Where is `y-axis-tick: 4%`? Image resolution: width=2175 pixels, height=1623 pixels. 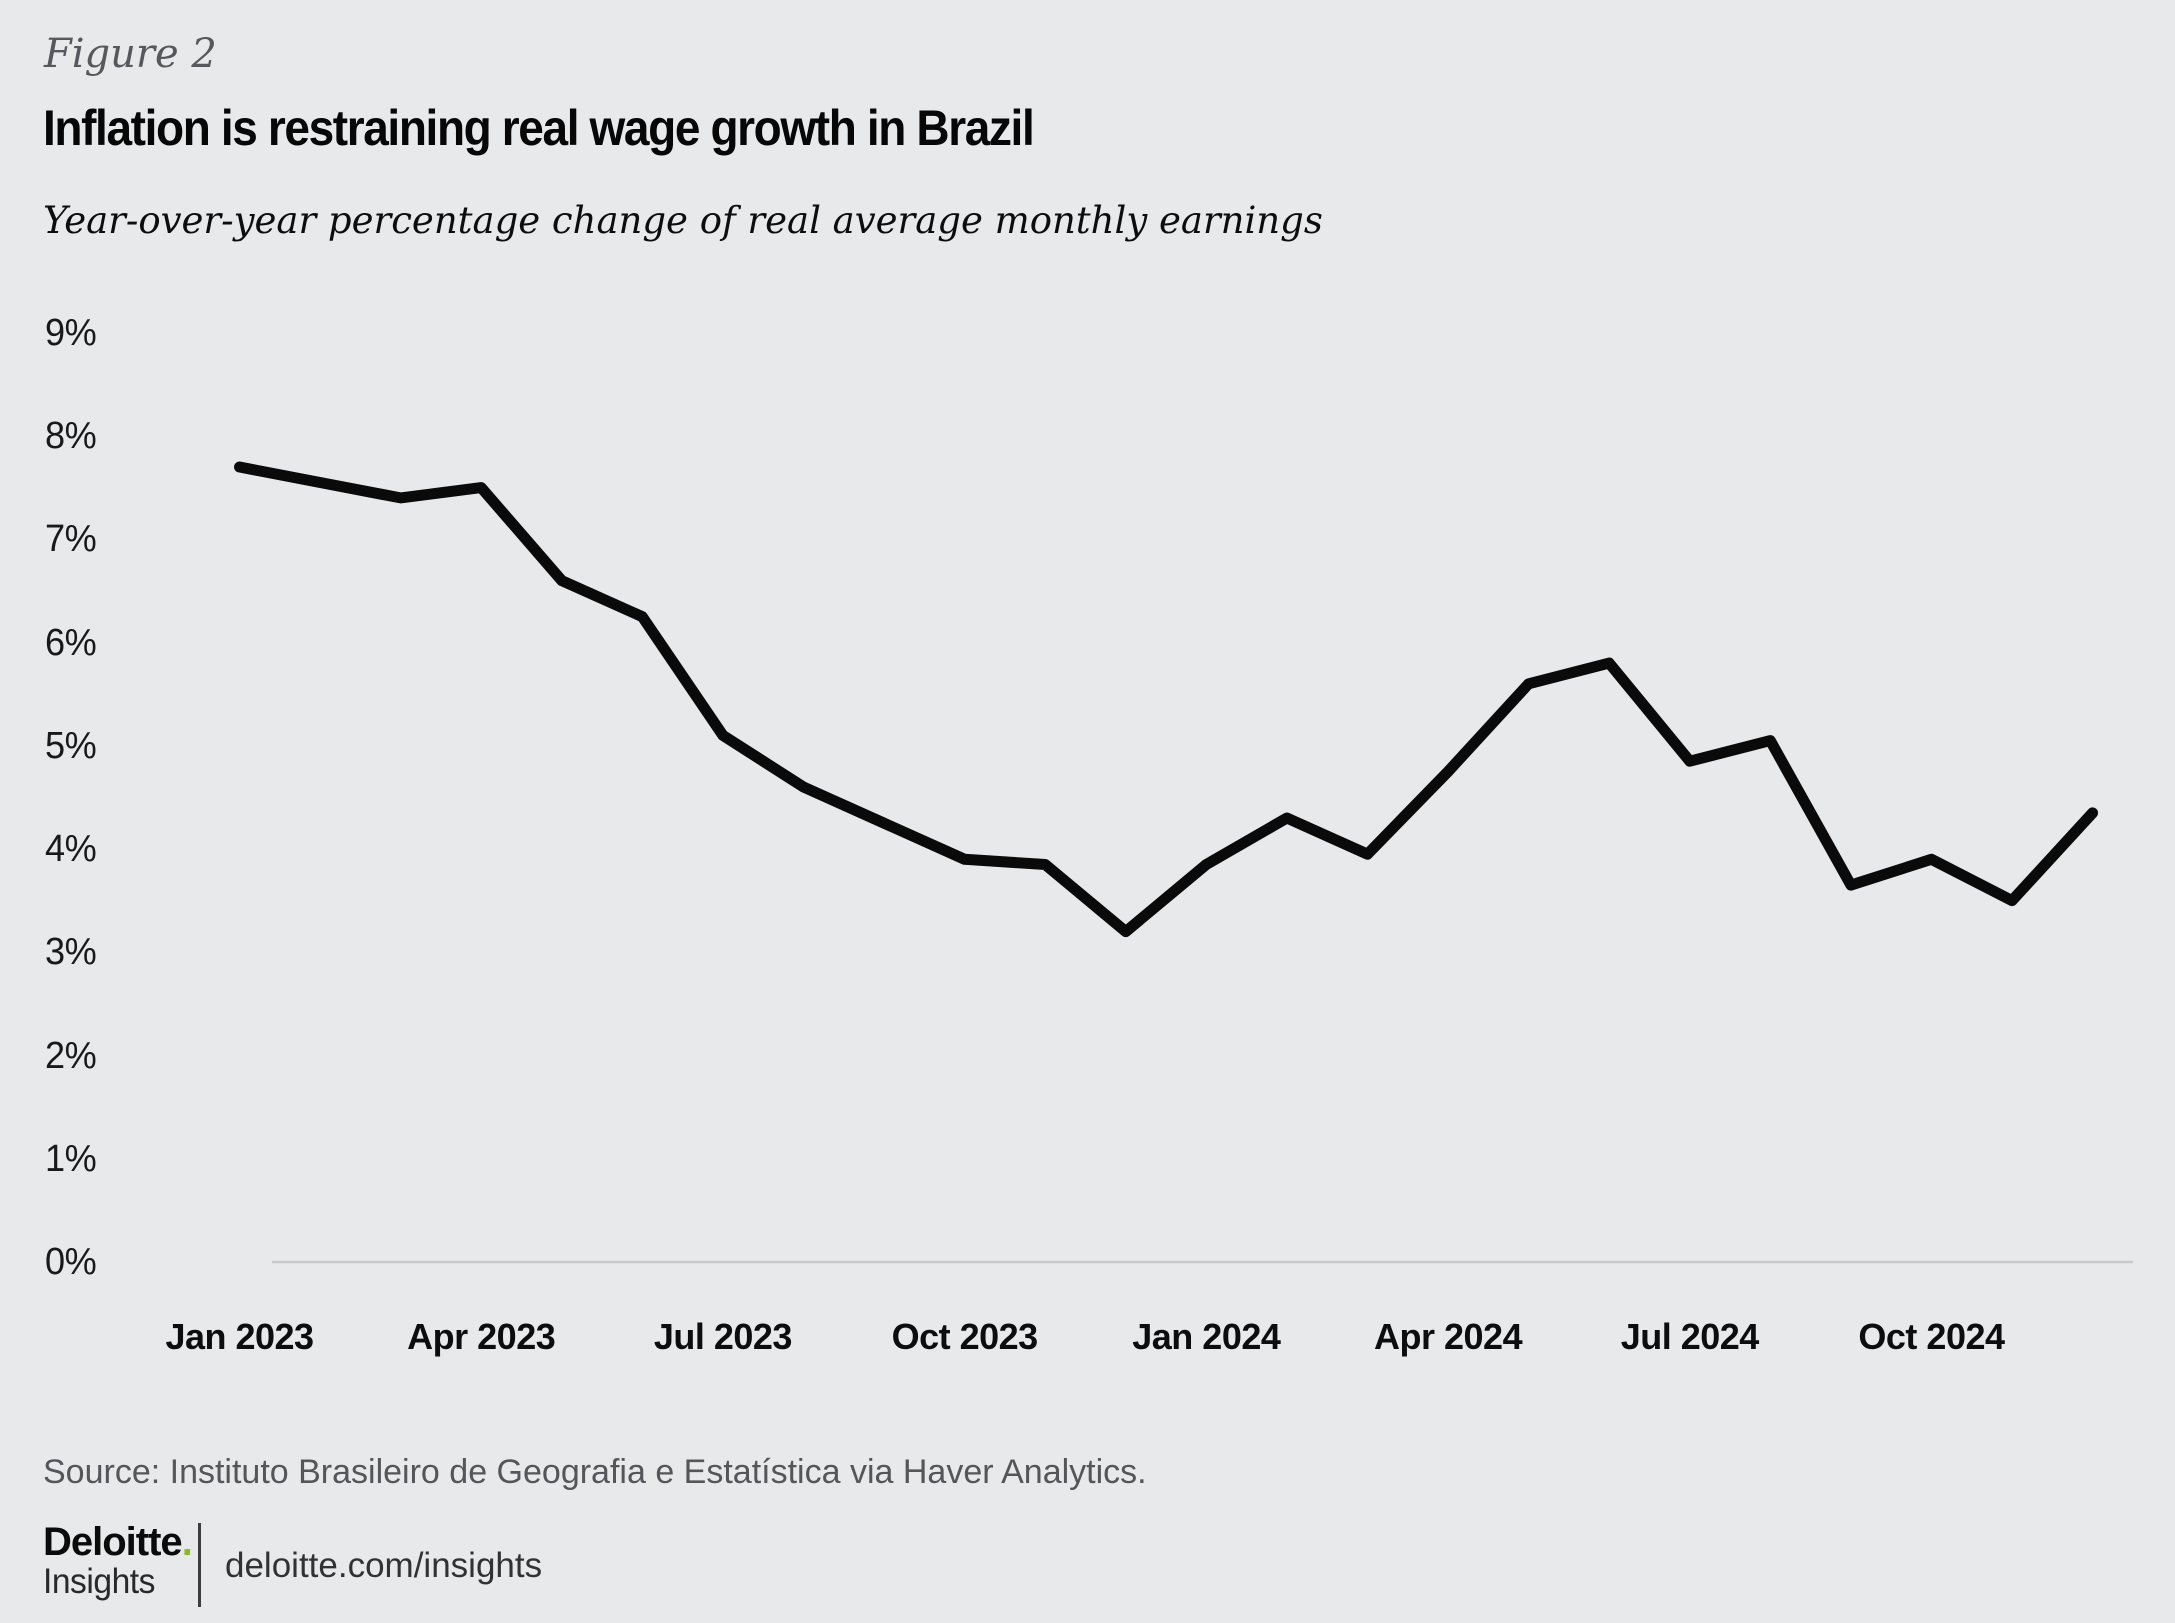 y-axis-tick: 4% is located at coordinates (71, 849).